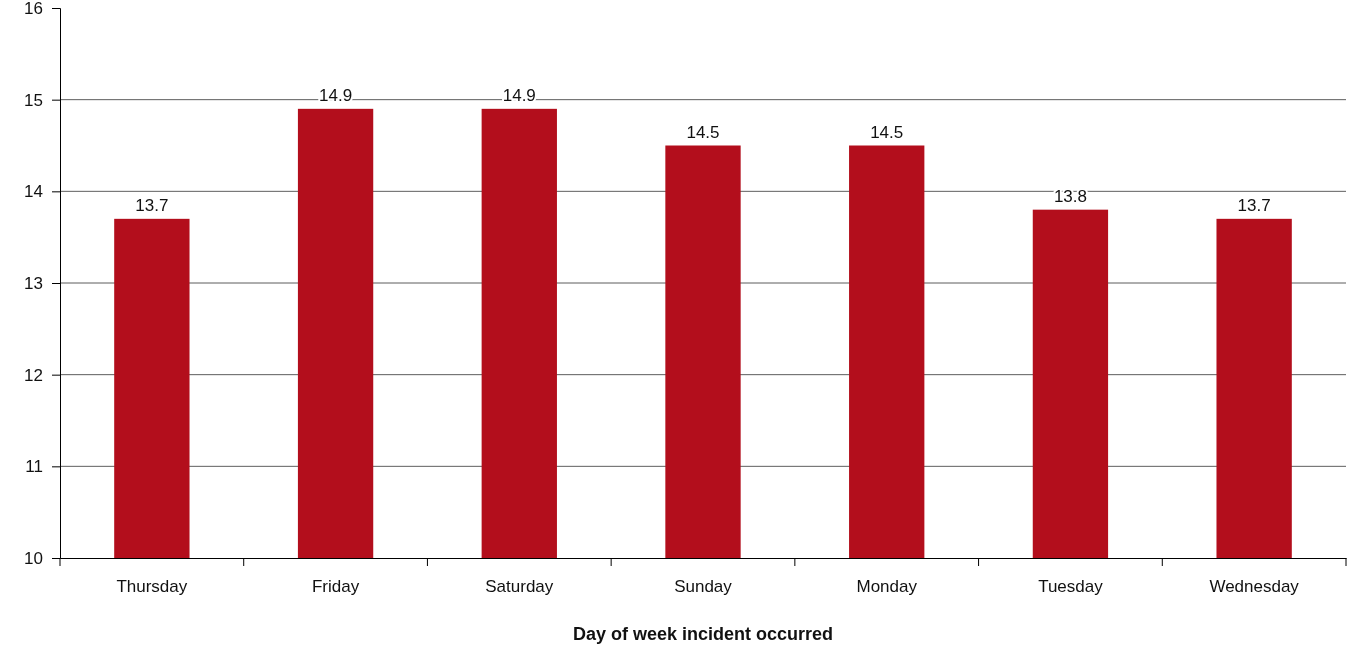 The width and height of the screenshot is (1356, 650). Describe the element at coordinates (1254, 586) in the screenshot. I see `x-tick-label: Wednesday` at that location.